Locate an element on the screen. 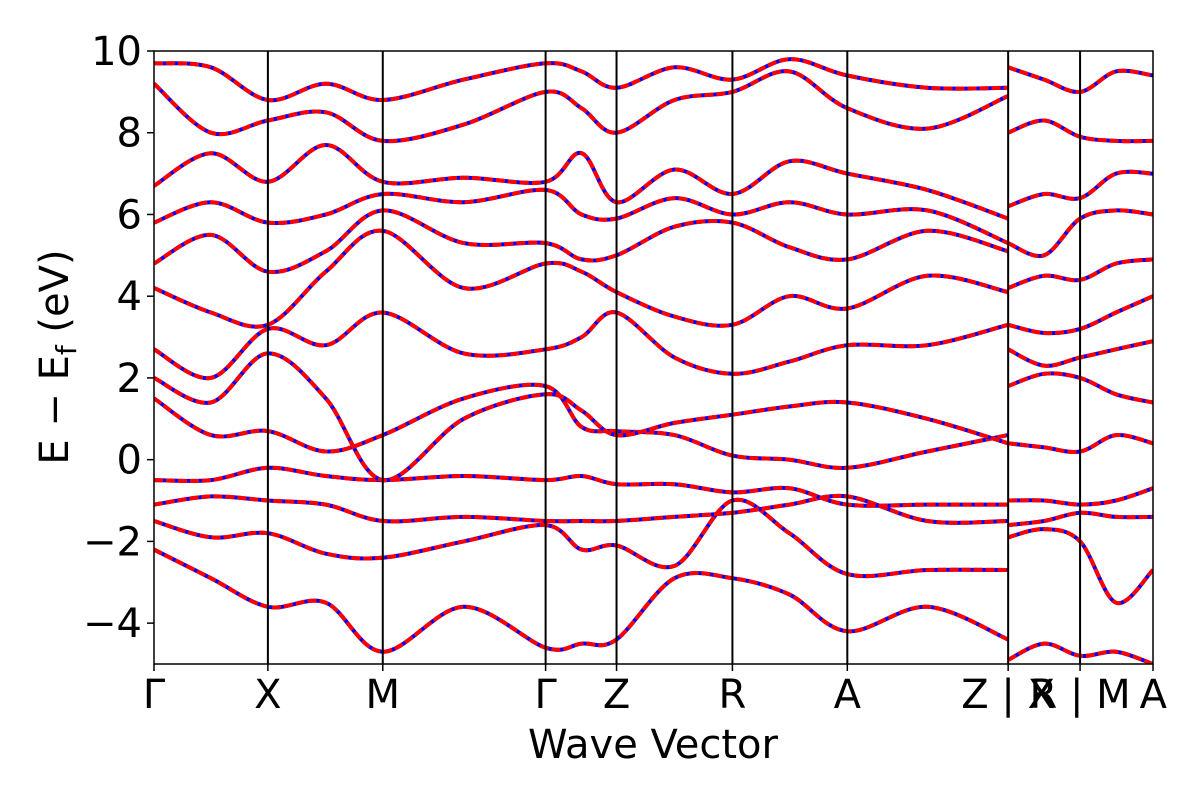 Image resolution: width=1200 pixels, height=800 pixels. x-tick-label-8: R | M is located at coordinates (1079, 695).